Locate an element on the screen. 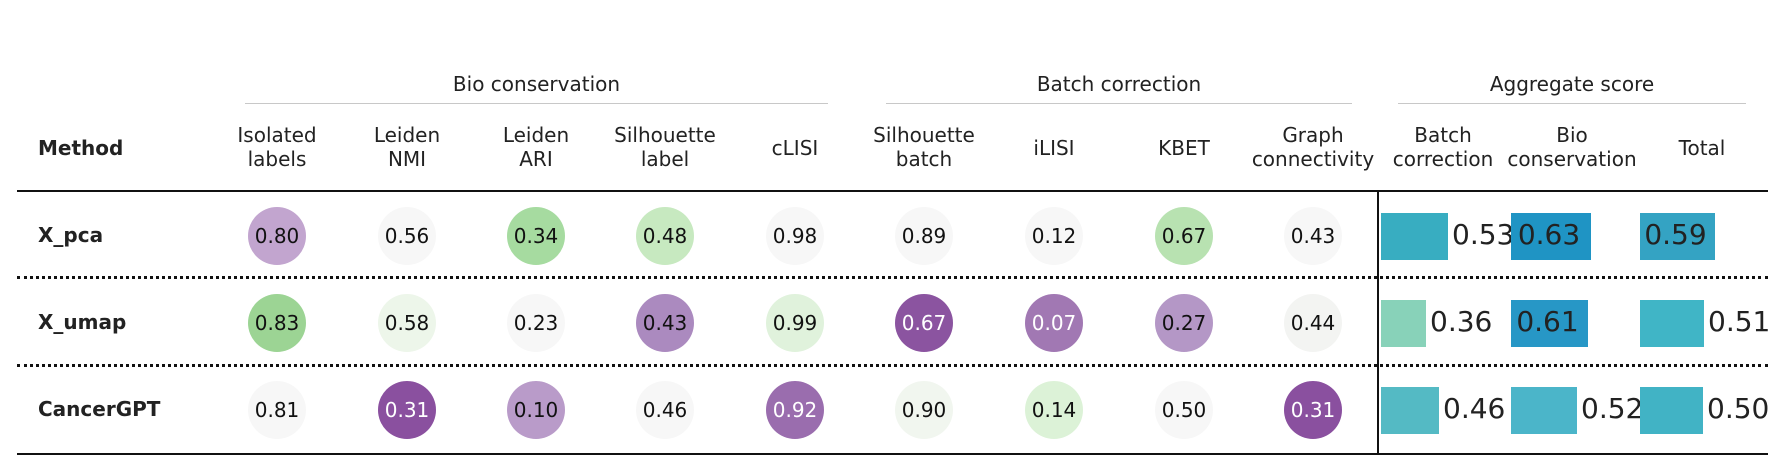 This screenshot has height=474, width=1785. method-name: X_umap is located at coordinates (82, 322).